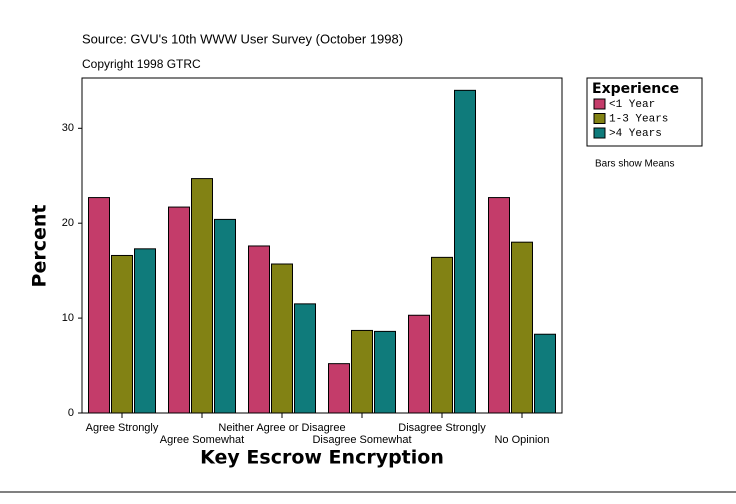 The width and height of the screenshot is (736, 504). Describe the element at coordinates (122, 428) in the screenshot. I see `x-tick-label: Agree Strongly` at that location.